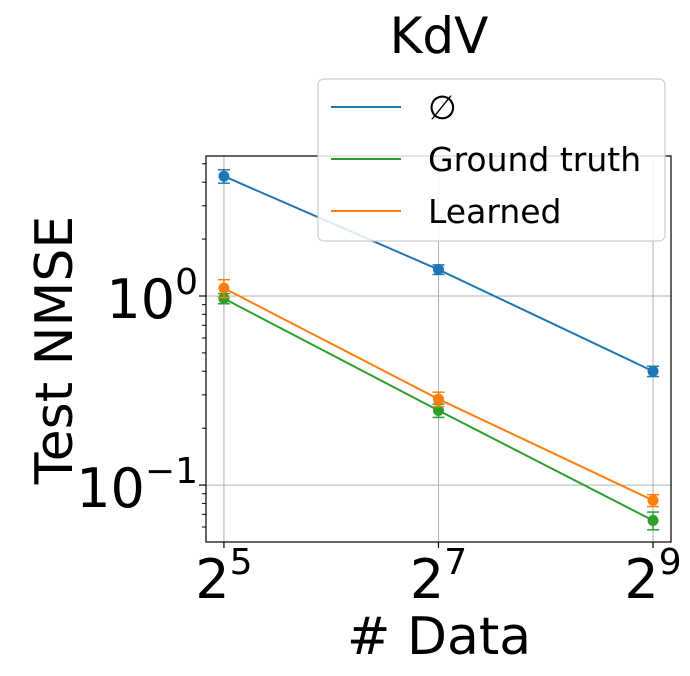 The image size is (690, 676). I want to click on x-axis-label: # Data, so click(439, 637).